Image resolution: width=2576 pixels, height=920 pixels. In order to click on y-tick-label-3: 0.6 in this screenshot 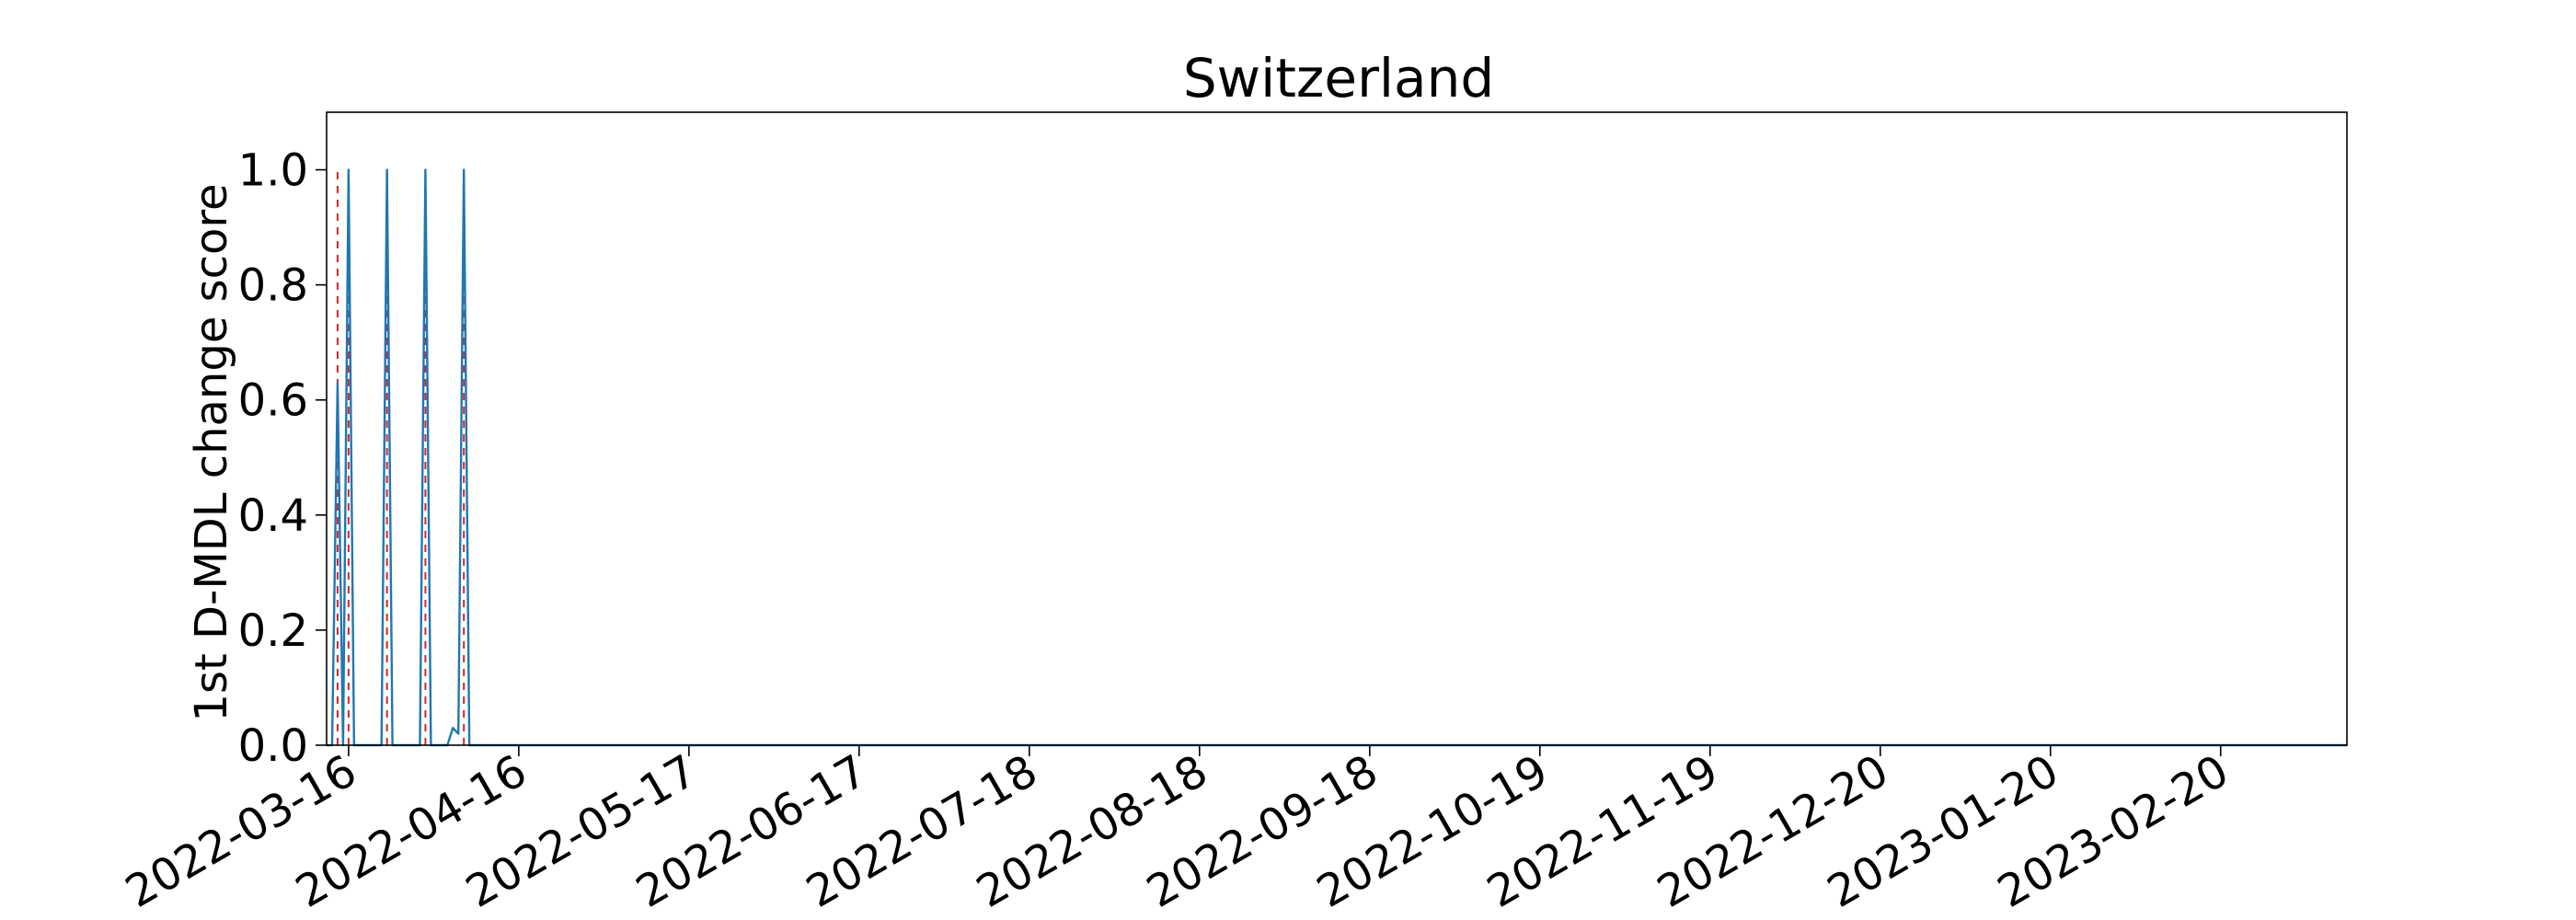, I will do `click(273, 401)`.